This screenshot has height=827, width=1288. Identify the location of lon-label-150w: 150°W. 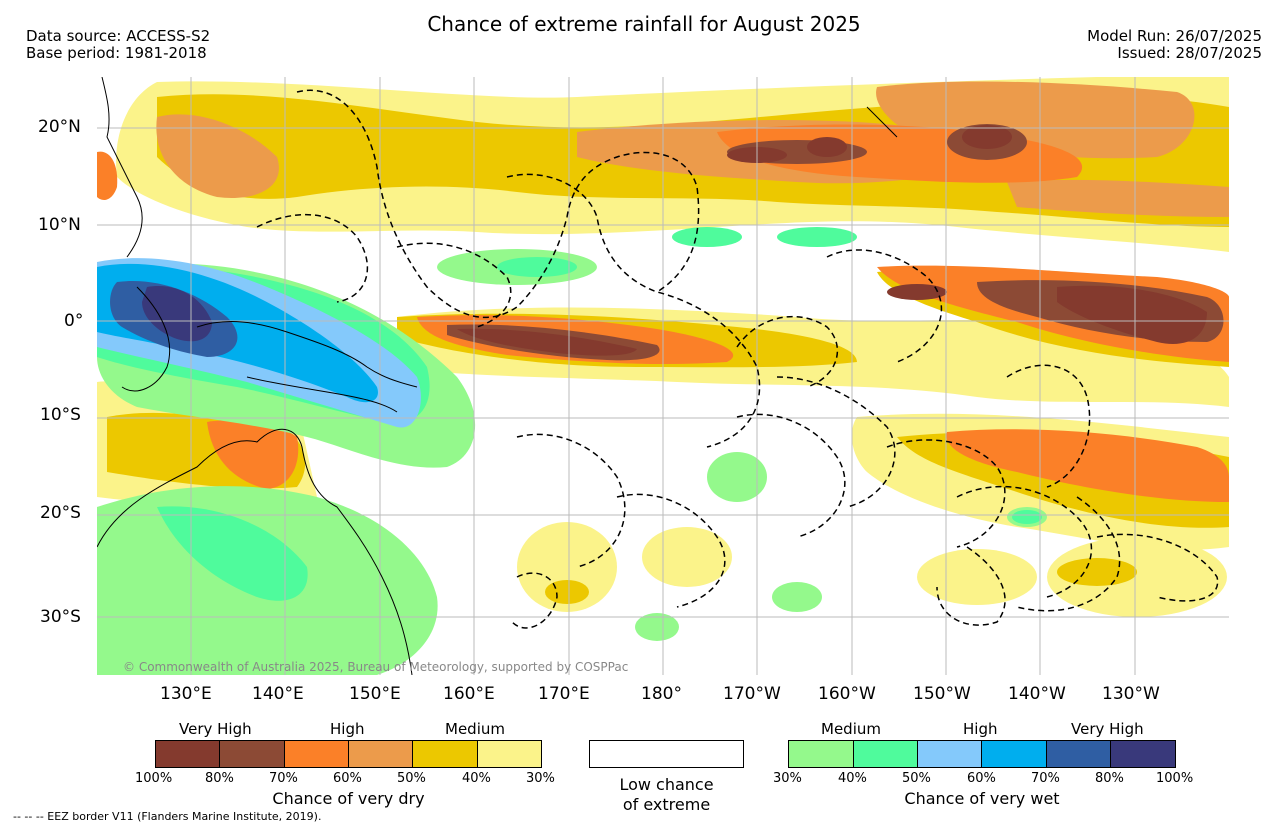
(942, 694).